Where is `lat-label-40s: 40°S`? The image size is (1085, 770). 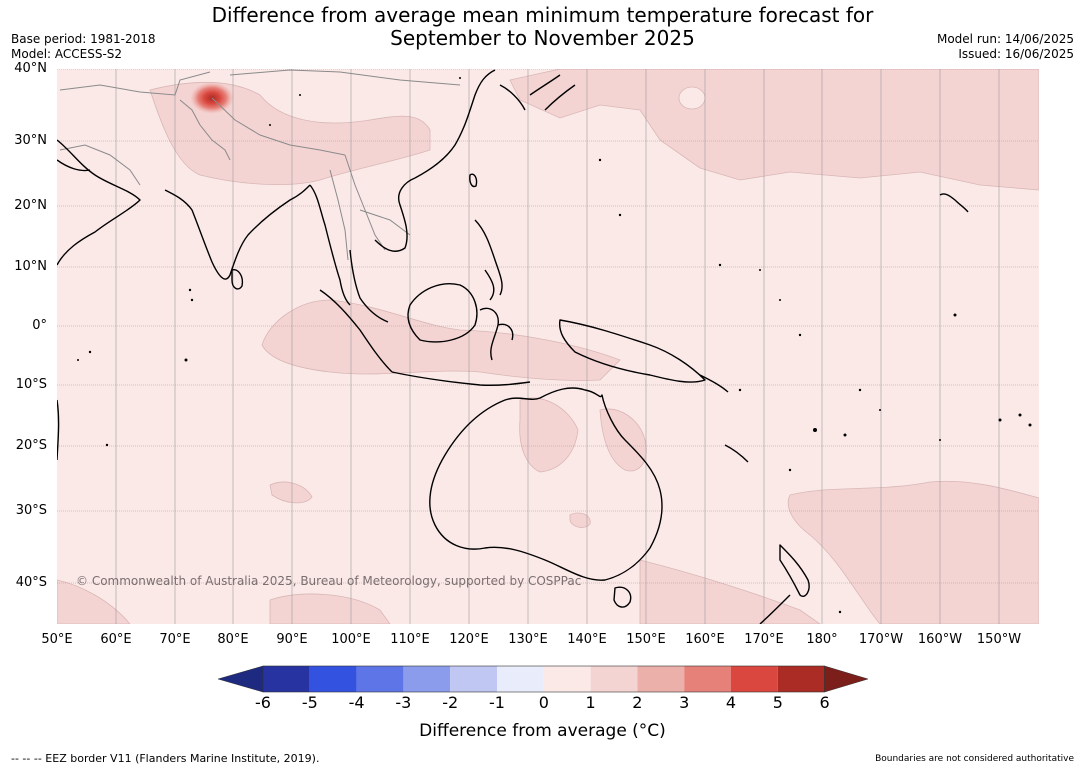
lat-label-40s: 40°S is located at coordinates (31, 582).